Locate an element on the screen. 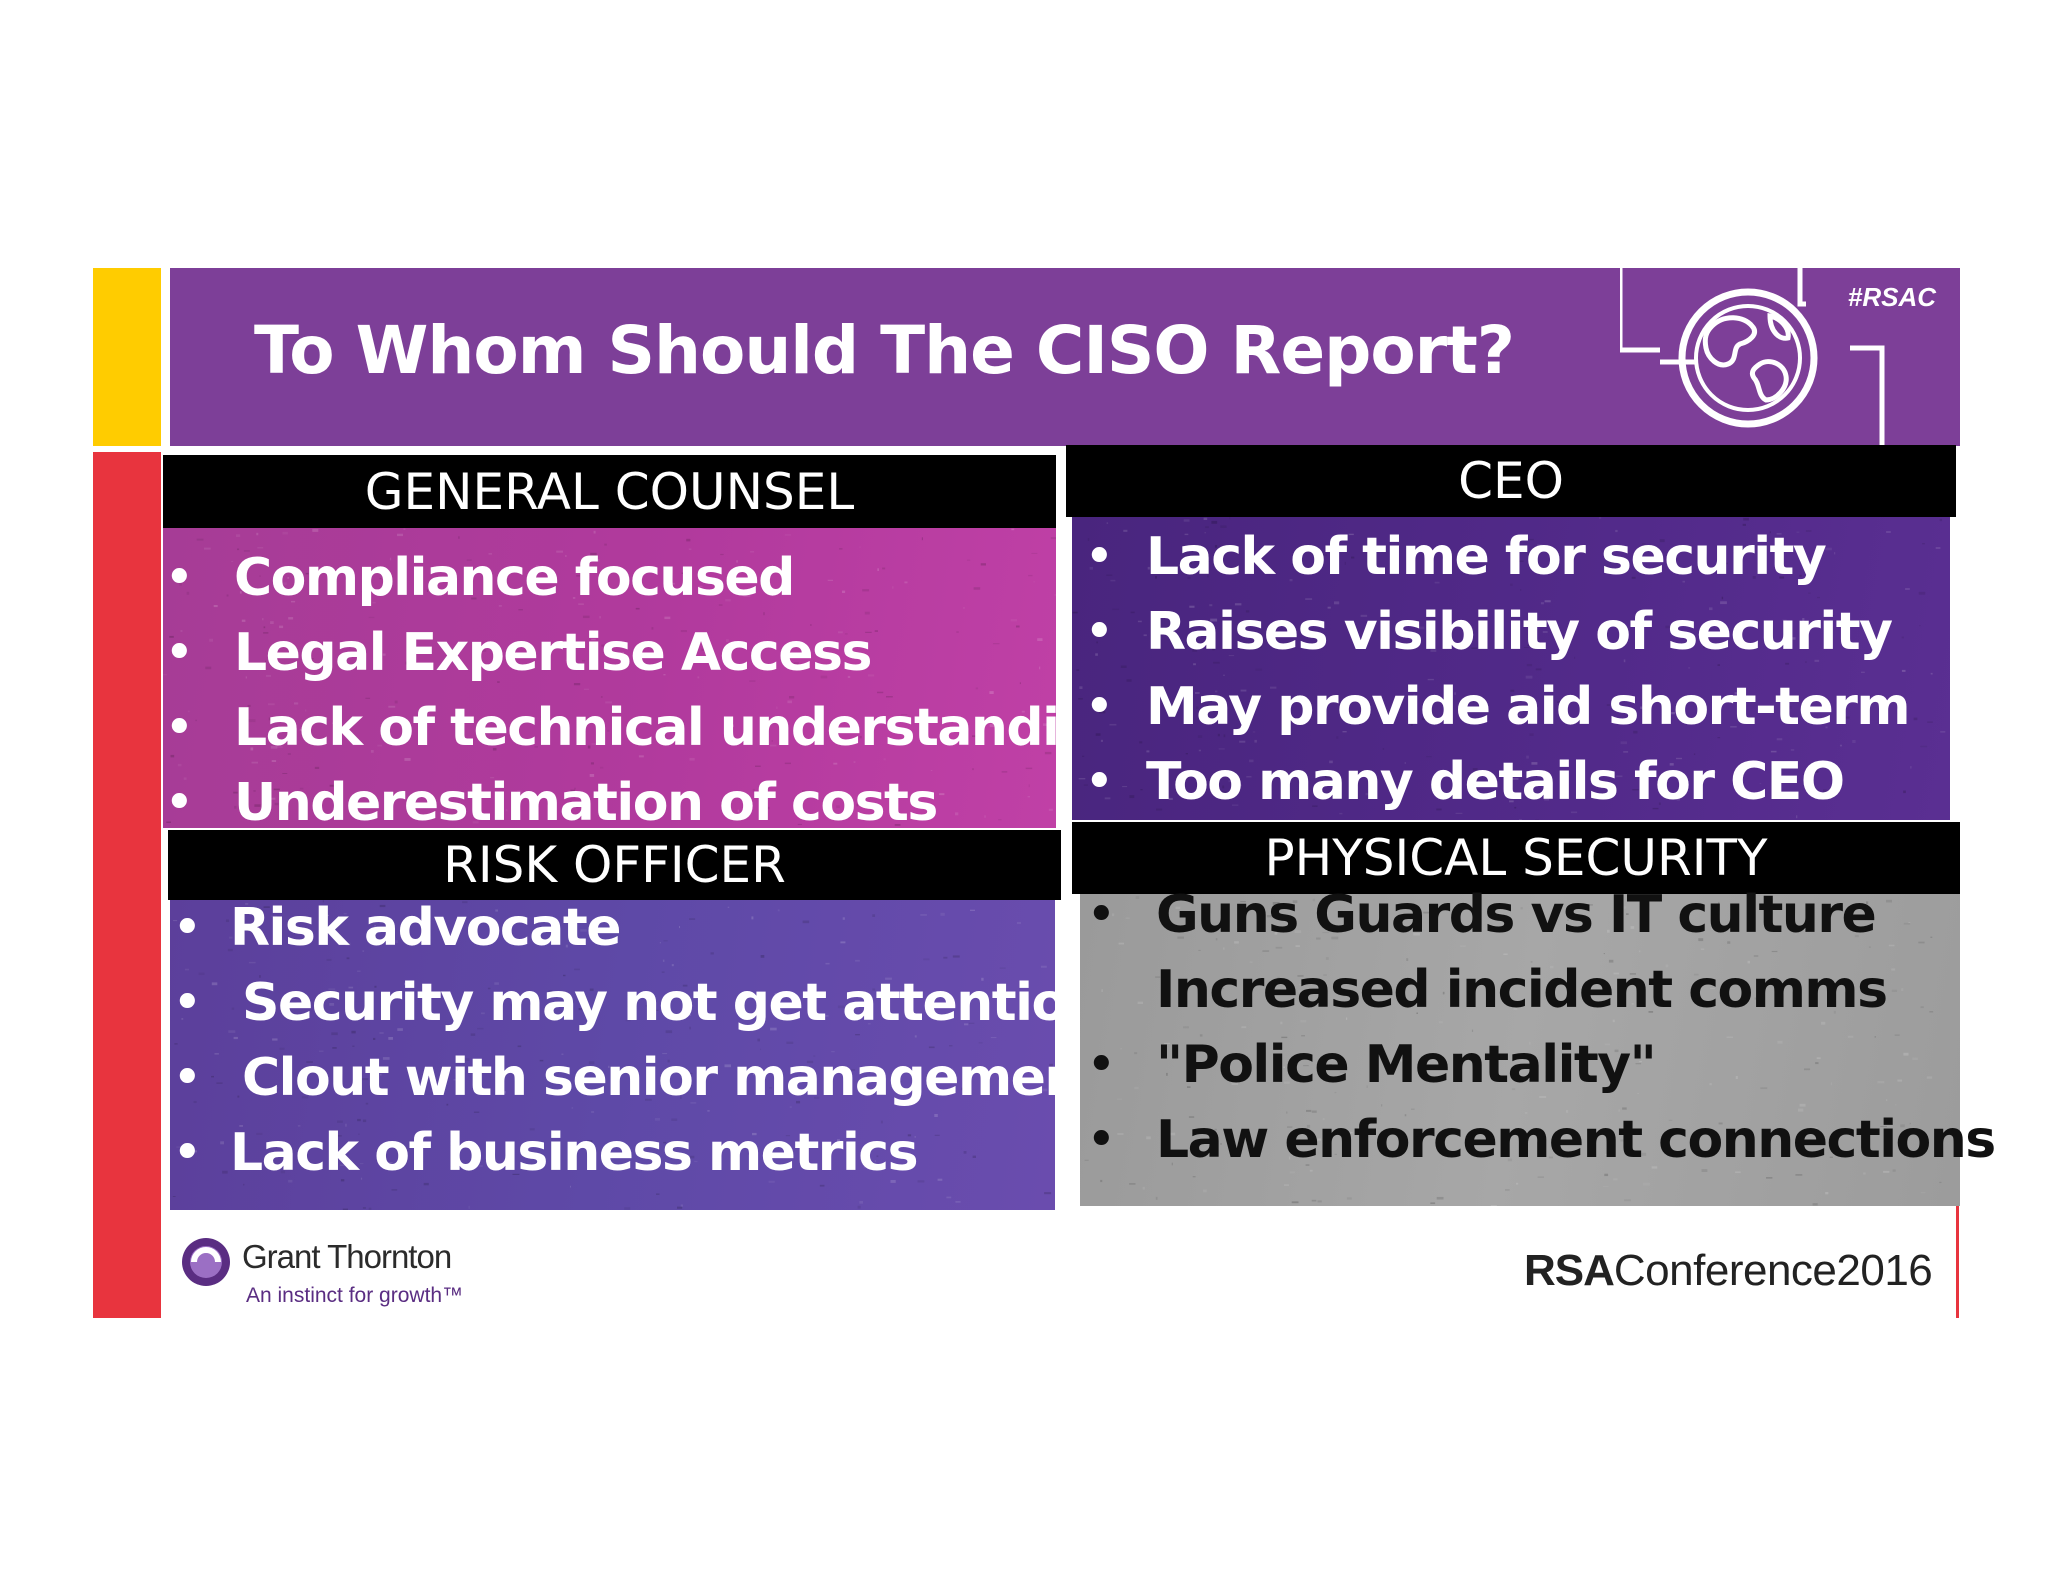  rsac-hashtag: #RSAC is located at coordinates (1891, 297).